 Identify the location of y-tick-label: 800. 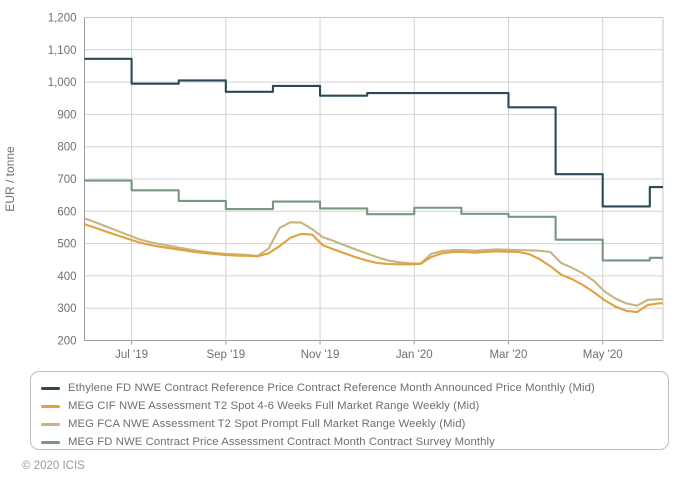
(66, 148).